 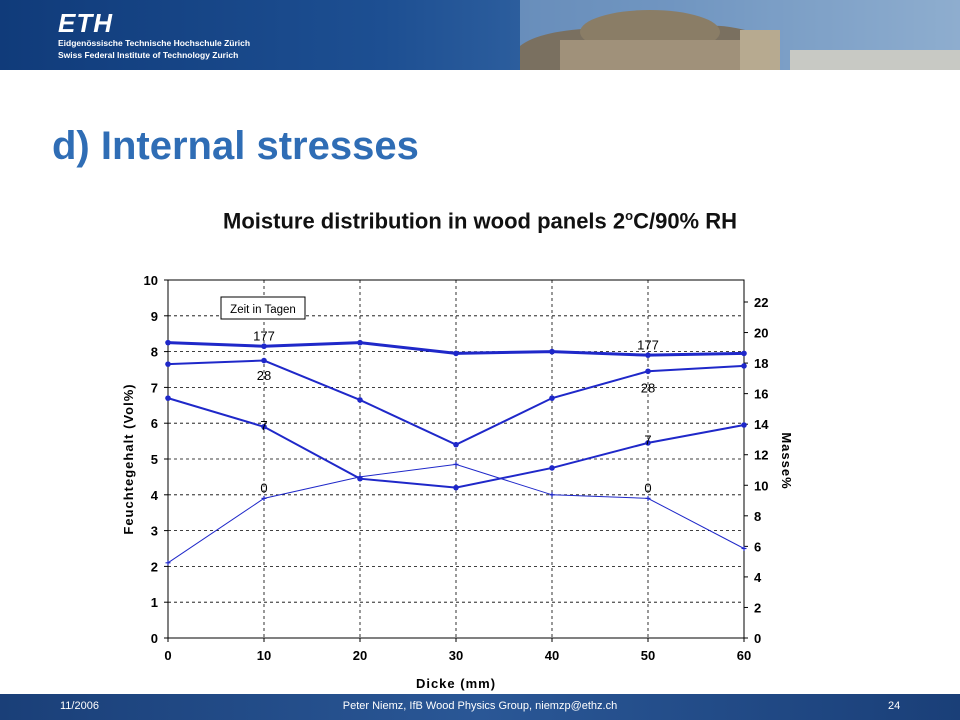 I want to click on y-tick-label: 1, so click(x=154, y=602).